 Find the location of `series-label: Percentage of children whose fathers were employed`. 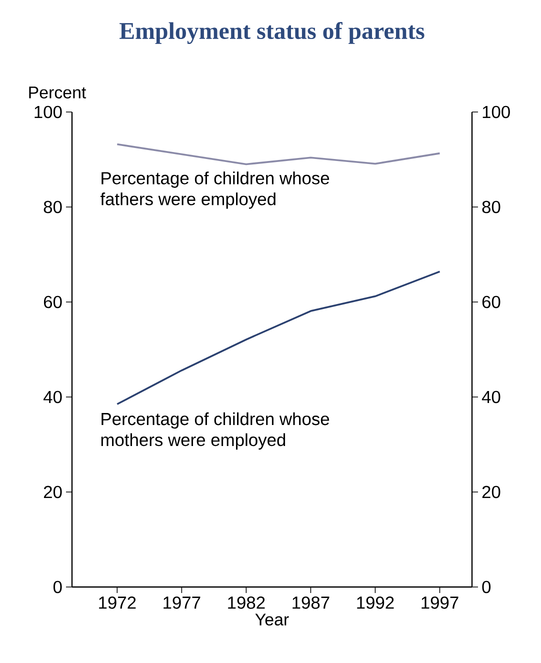

series-label: Percentage of children whose fathers were employed is located at coordinates (215, 190).